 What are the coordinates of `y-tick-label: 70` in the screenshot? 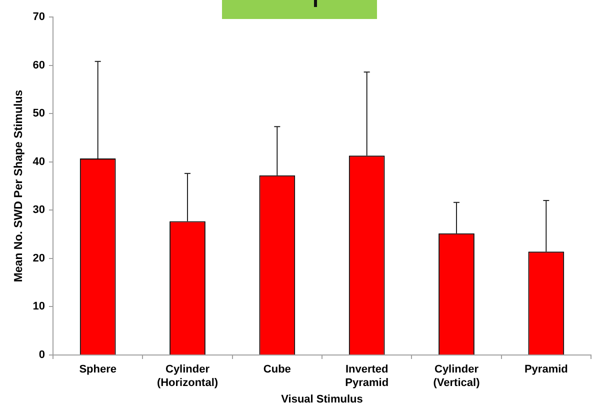 It's located at (38, 17).